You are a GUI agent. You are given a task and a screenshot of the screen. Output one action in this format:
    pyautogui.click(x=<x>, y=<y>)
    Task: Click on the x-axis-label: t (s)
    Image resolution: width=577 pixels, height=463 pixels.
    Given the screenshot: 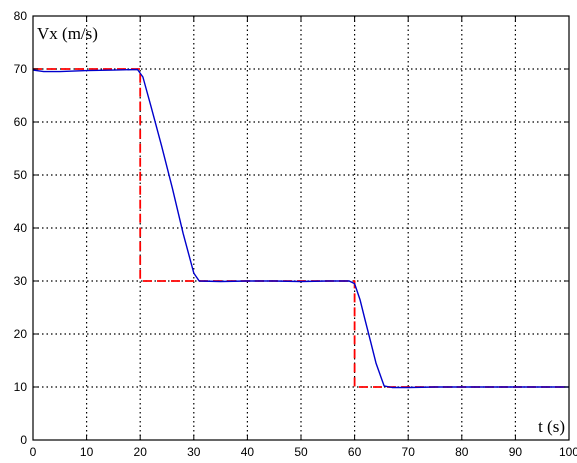 What is the action you would take?
    pyautogui.click(x=551, y=426)
    